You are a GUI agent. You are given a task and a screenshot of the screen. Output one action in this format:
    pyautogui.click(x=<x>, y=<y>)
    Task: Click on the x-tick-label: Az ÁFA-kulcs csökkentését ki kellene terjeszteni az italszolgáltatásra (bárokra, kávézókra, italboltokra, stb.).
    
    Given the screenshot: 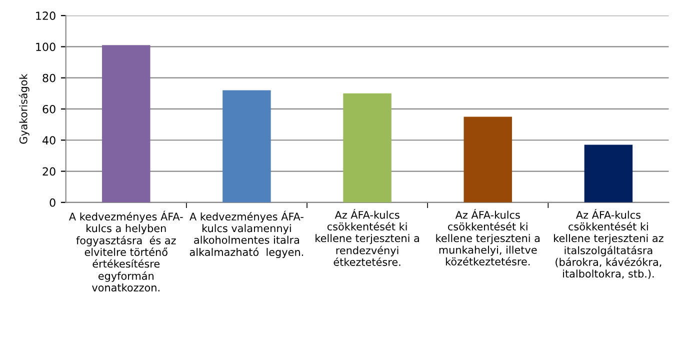 What is the action you would take?
    pyautogui.click(x=609, y=244)
    